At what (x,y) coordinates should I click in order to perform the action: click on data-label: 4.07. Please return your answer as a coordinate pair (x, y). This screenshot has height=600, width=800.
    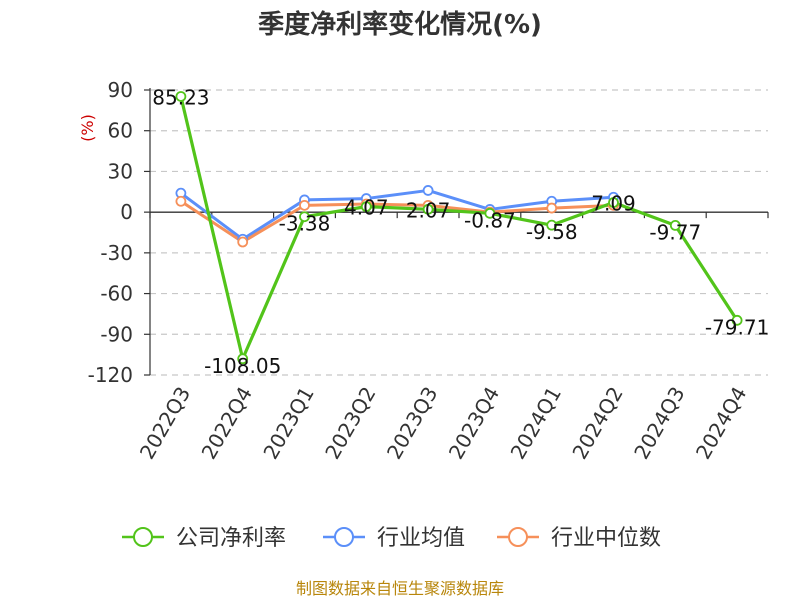
    Looking at the image, I should click on (366, 208).